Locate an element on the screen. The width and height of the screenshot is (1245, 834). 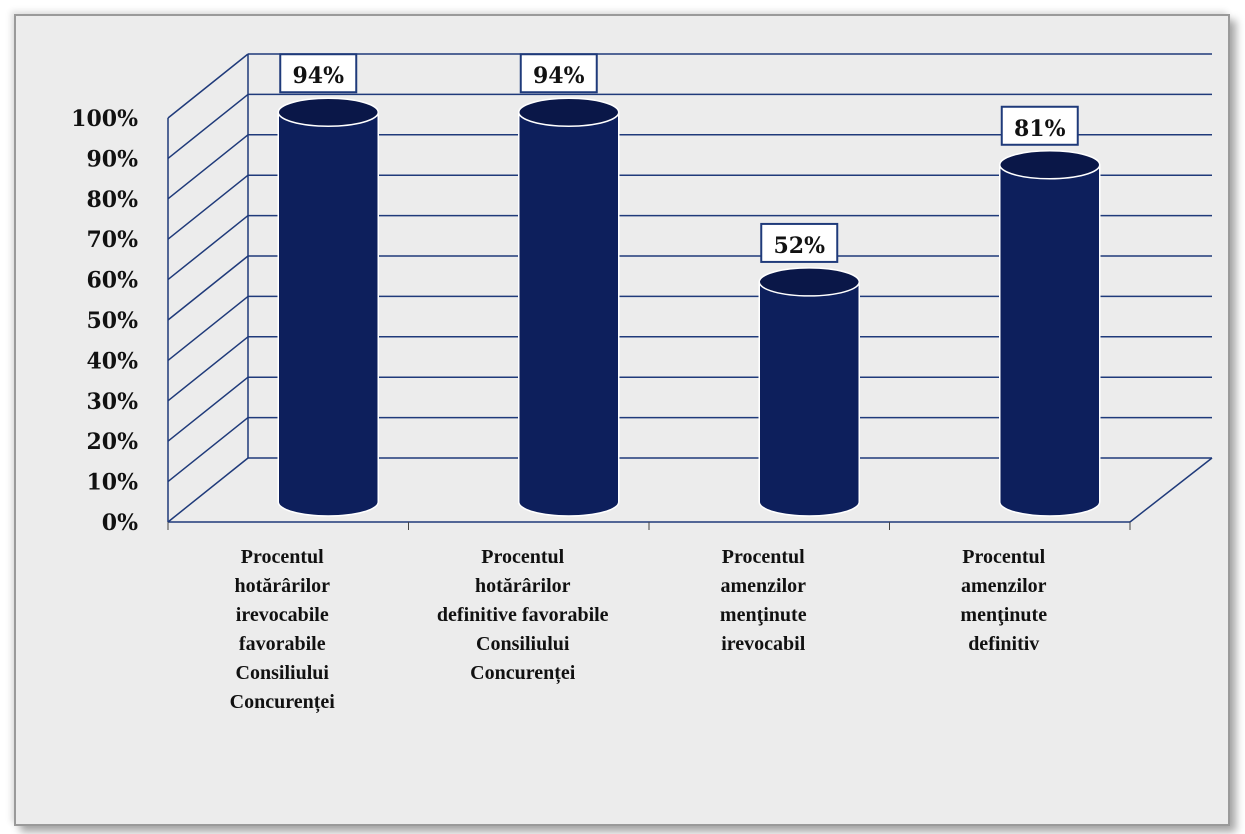
y-tick-label: 30% is located at coordinates (112, 402).